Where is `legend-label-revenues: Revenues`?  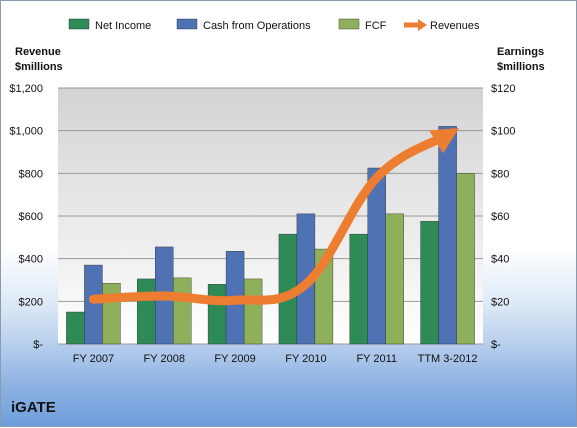 legend-label-revenues: Revenues is located at coordinates (455, 26).